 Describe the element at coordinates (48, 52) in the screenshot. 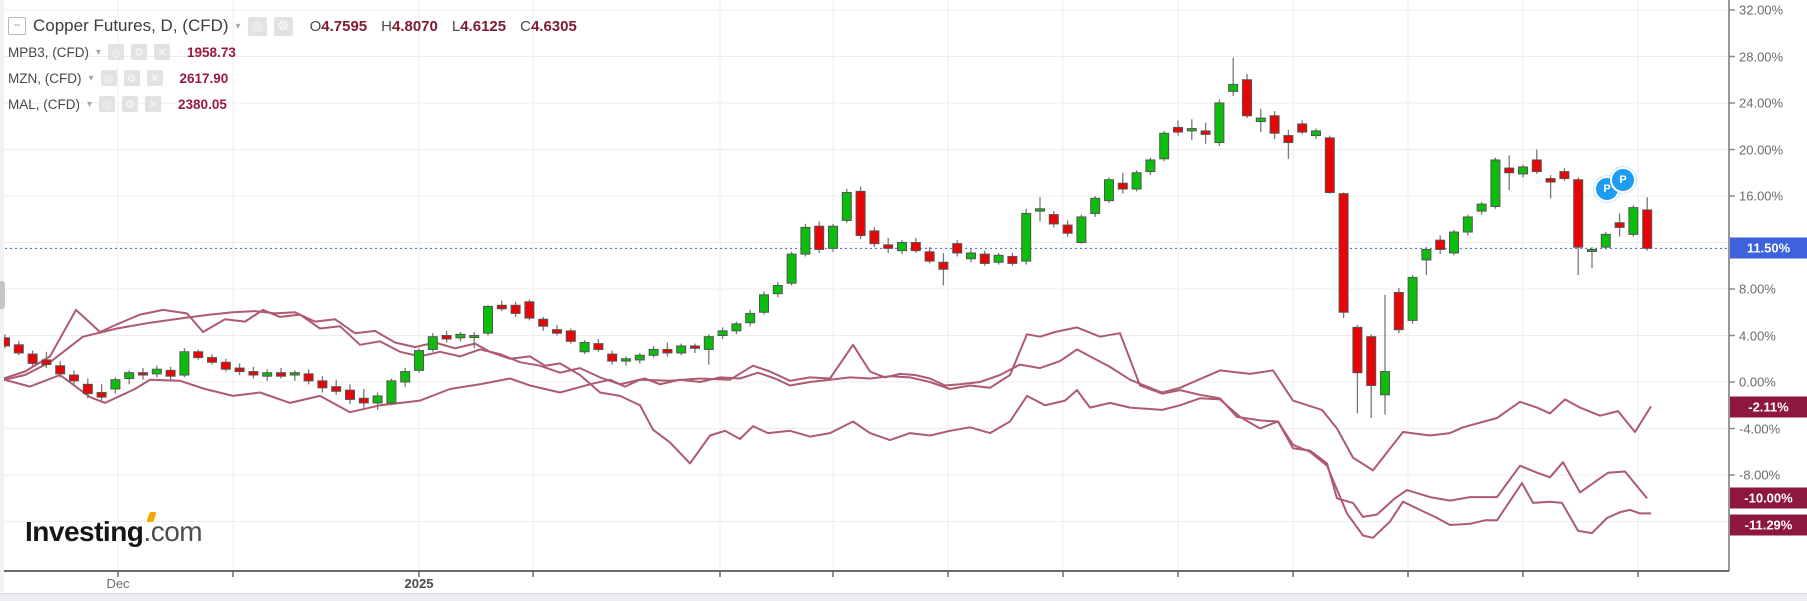

I see `overlay-name: MPB3, (CFD)` at that location.